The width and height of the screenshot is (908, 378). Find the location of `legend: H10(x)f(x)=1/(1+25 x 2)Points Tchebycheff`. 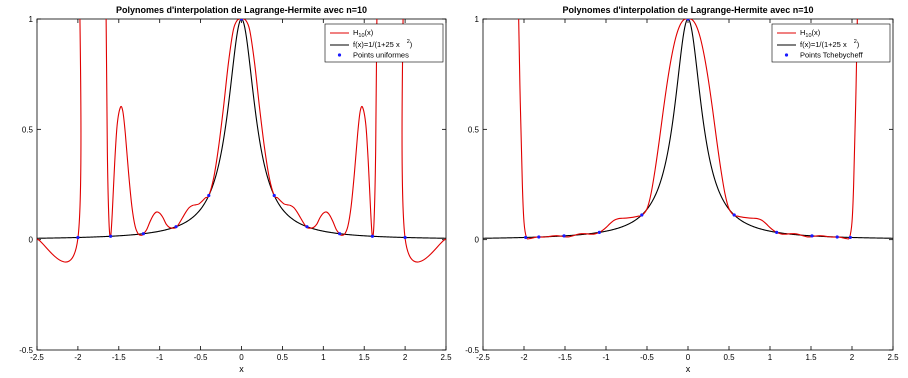

legend: H10(x)f(x)=1/(1+25 x 2)Points Tchebycheff is located at coordinates (831, 43).